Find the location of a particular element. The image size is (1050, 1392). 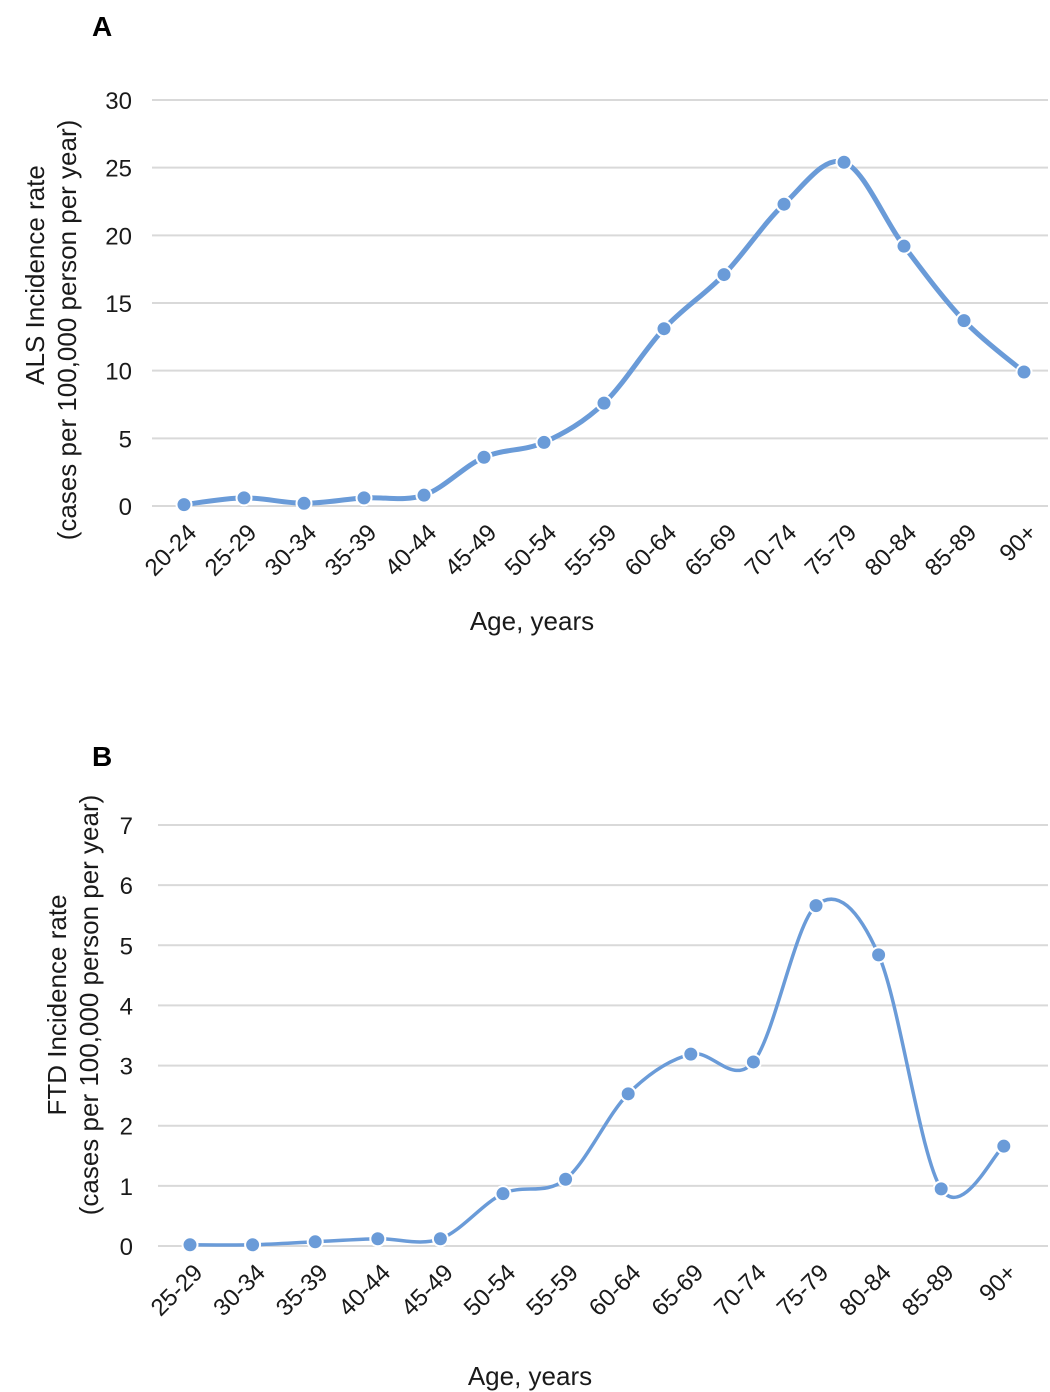

x-axis-label-b: Age, years is located at coordinates (530, 1376).